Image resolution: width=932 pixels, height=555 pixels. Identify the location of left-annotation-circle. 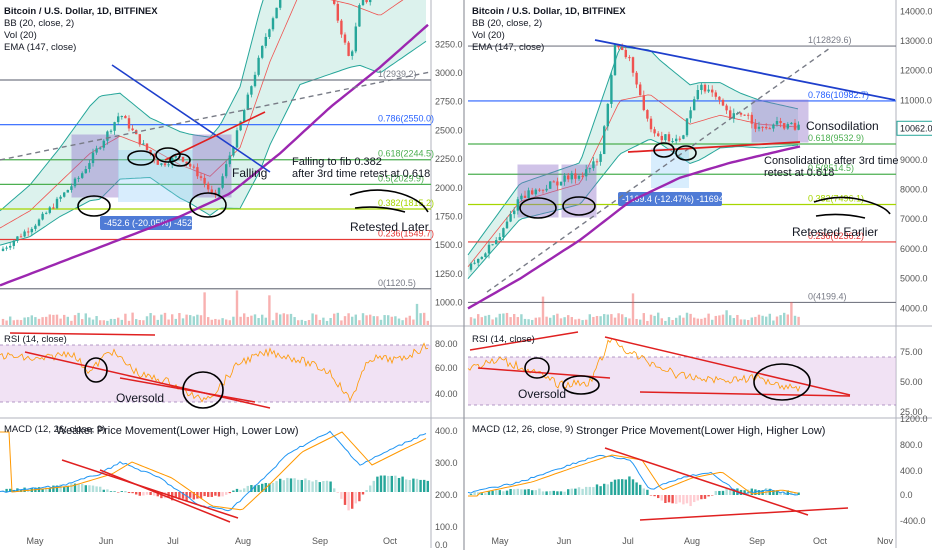
(180, 160).